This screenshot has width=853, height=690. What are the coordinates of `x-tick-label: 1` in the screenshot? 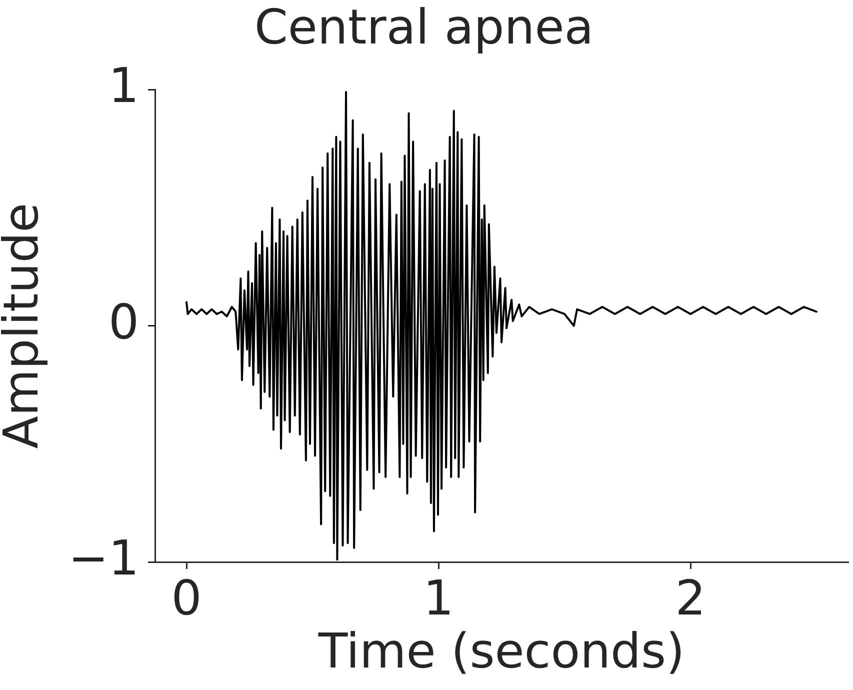 It's located at (438, 598).